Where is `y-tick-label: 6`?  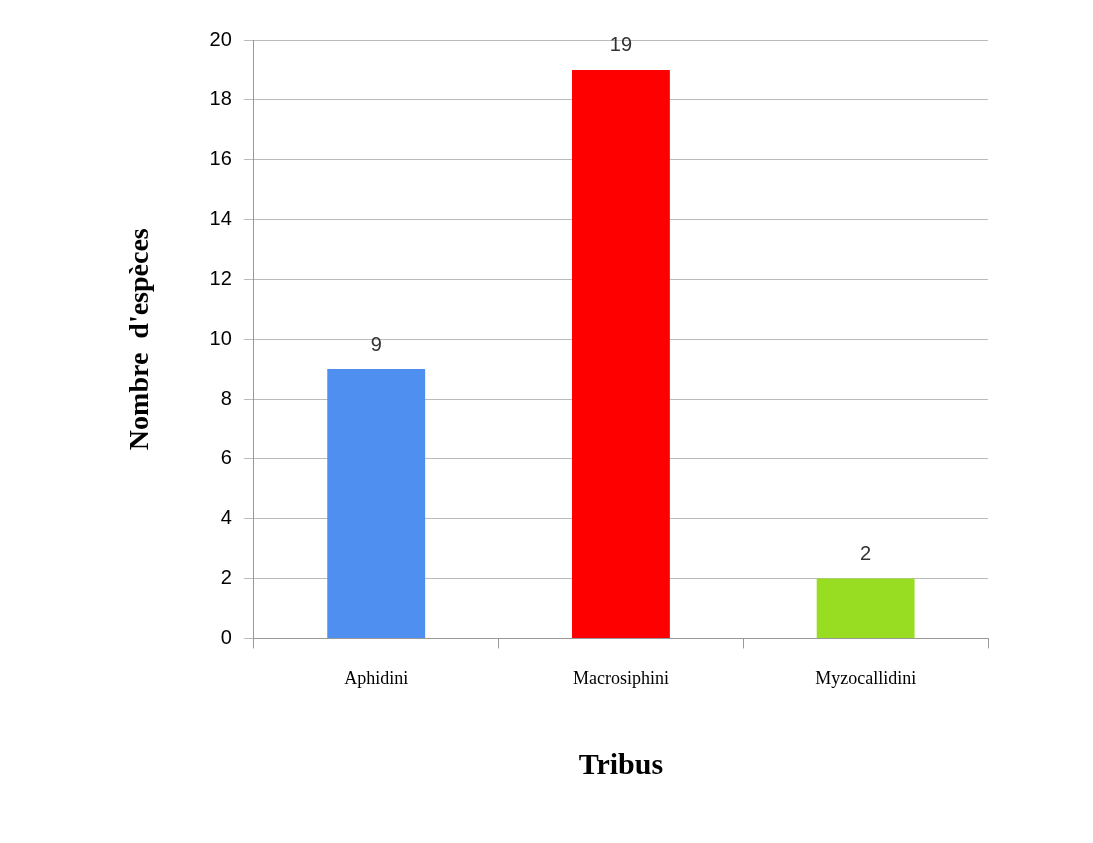 y-tick-label: 6 is located at coordinates (226, 457).